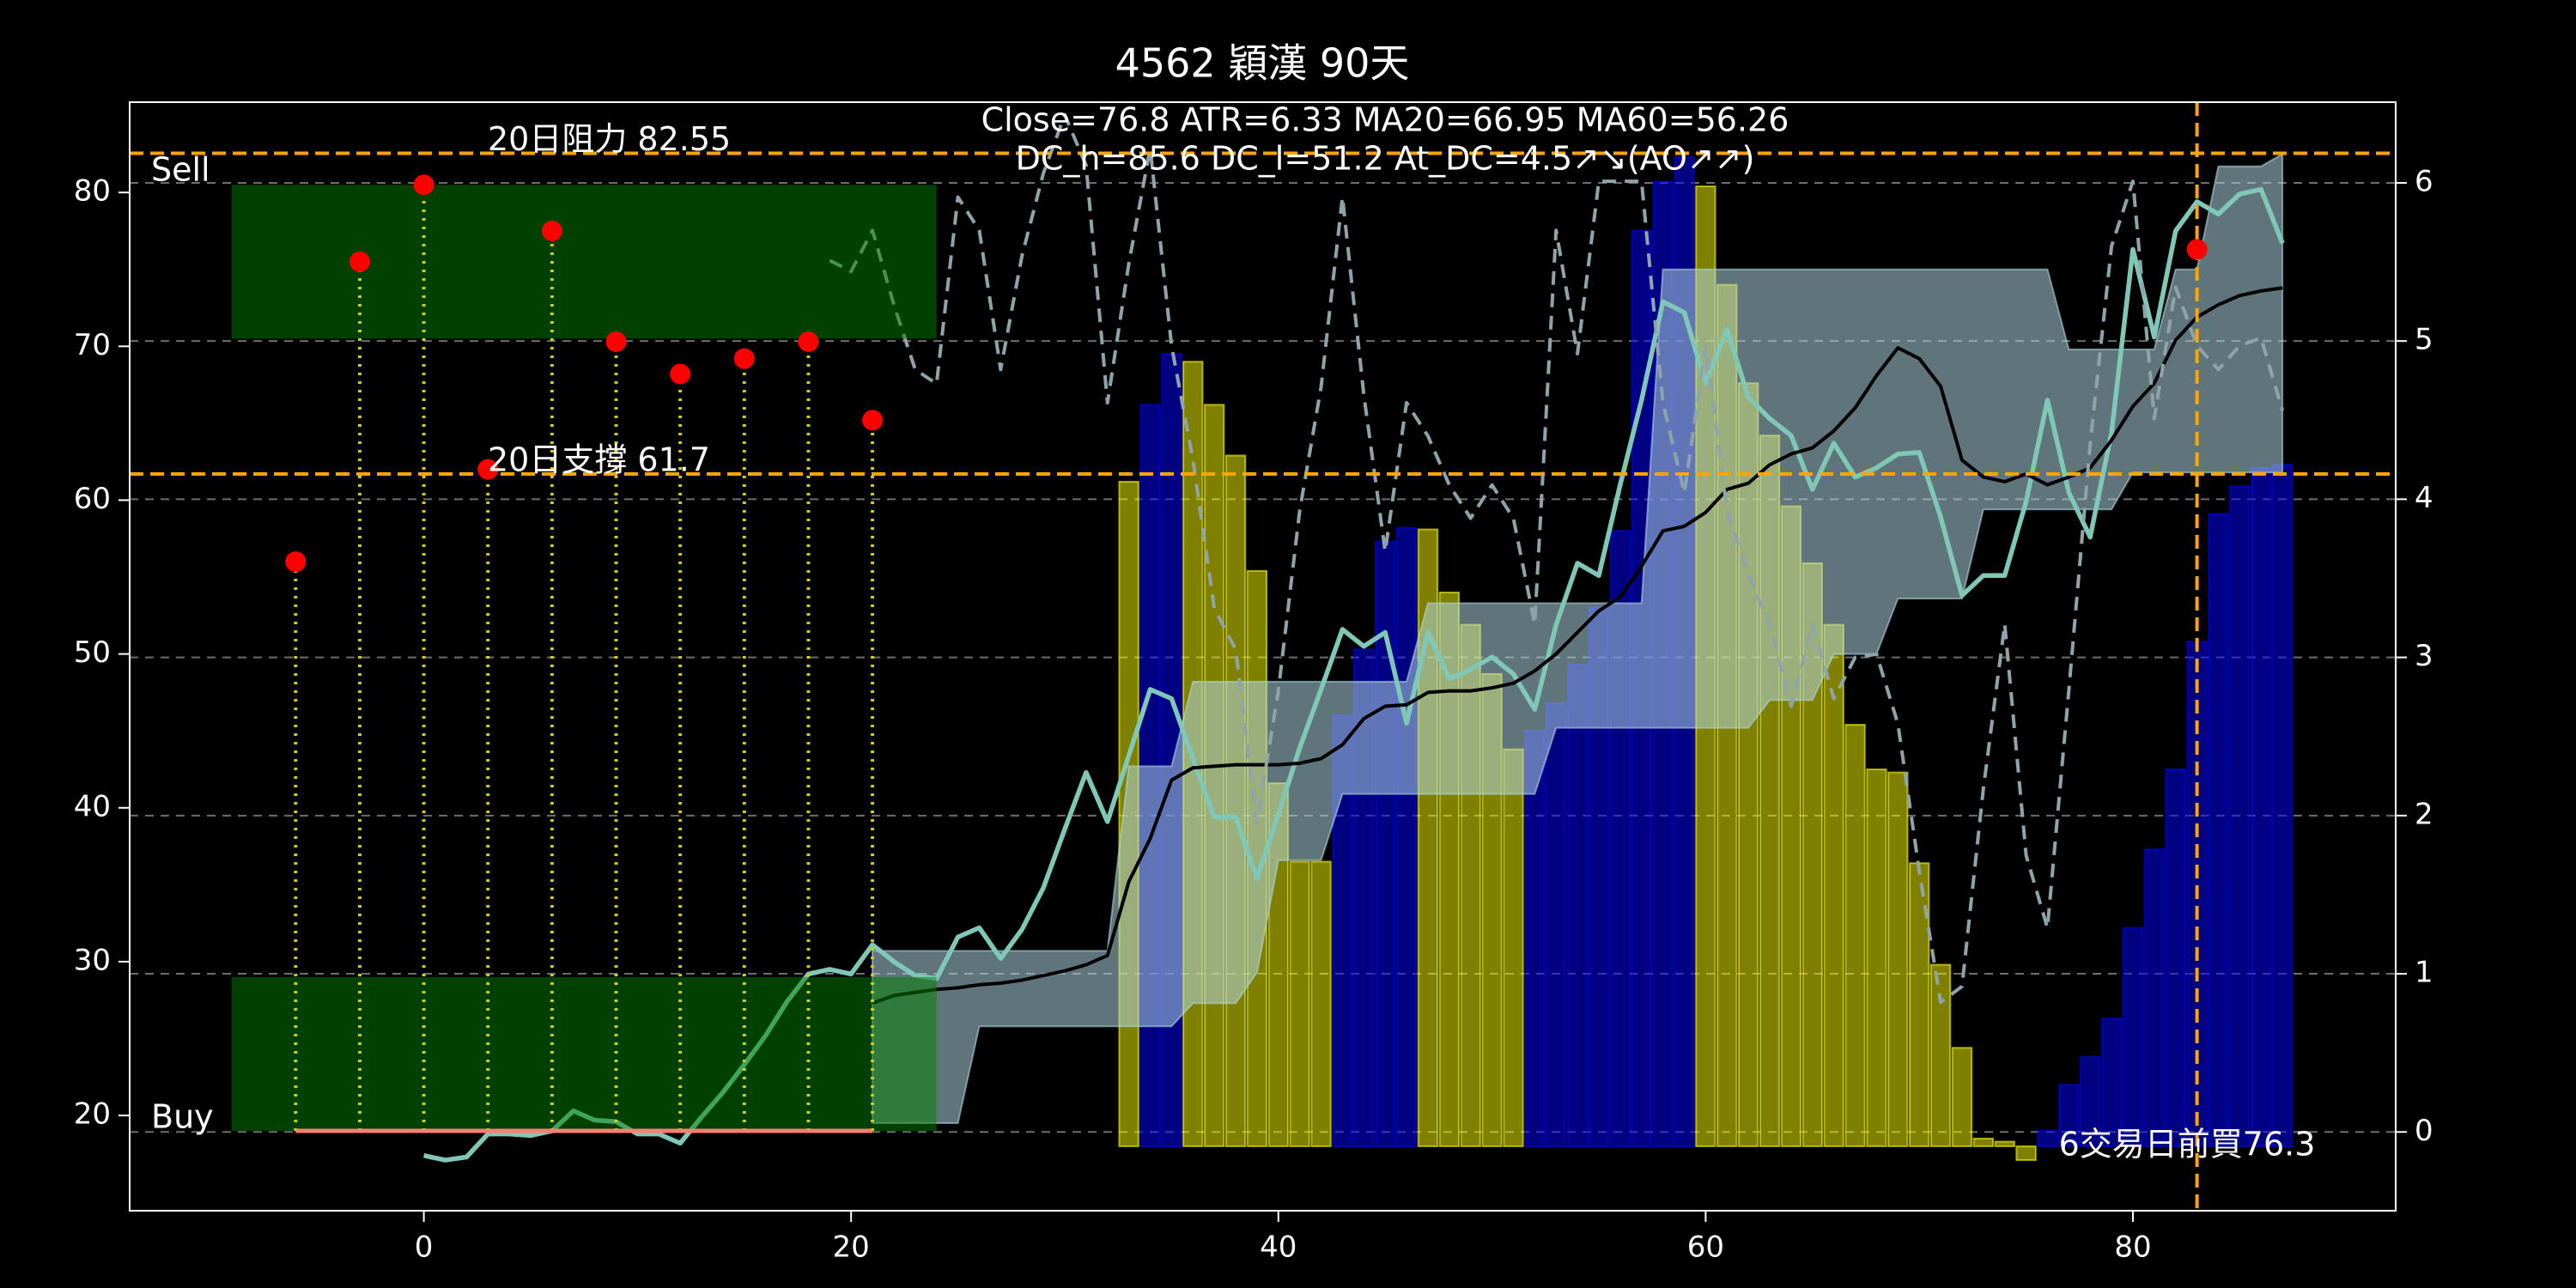  Describe the element at coordinates (609, 139) in the screenshot. I see `level-label: 20日阻力 82.55` at that location.